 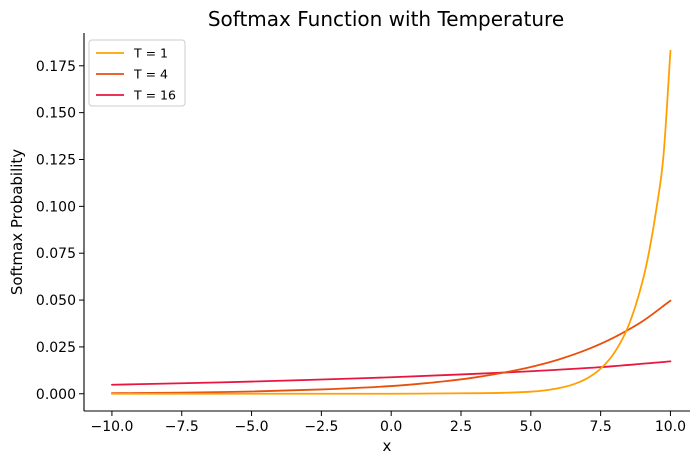 What do you see at coordinates (461, 427) in the screenshot?
I see `x-tick-label: 2.5` at bounding box center [461, 427].